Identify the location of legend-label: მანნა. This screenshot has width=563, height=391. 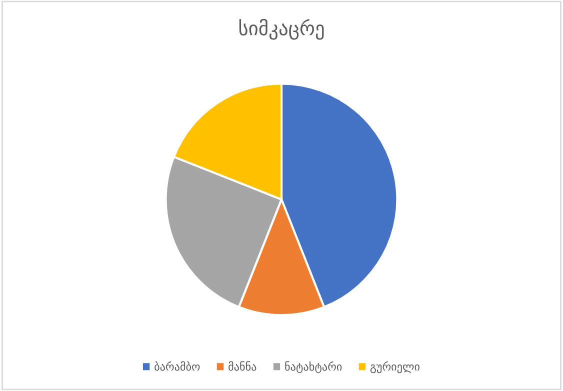
(242, 366).